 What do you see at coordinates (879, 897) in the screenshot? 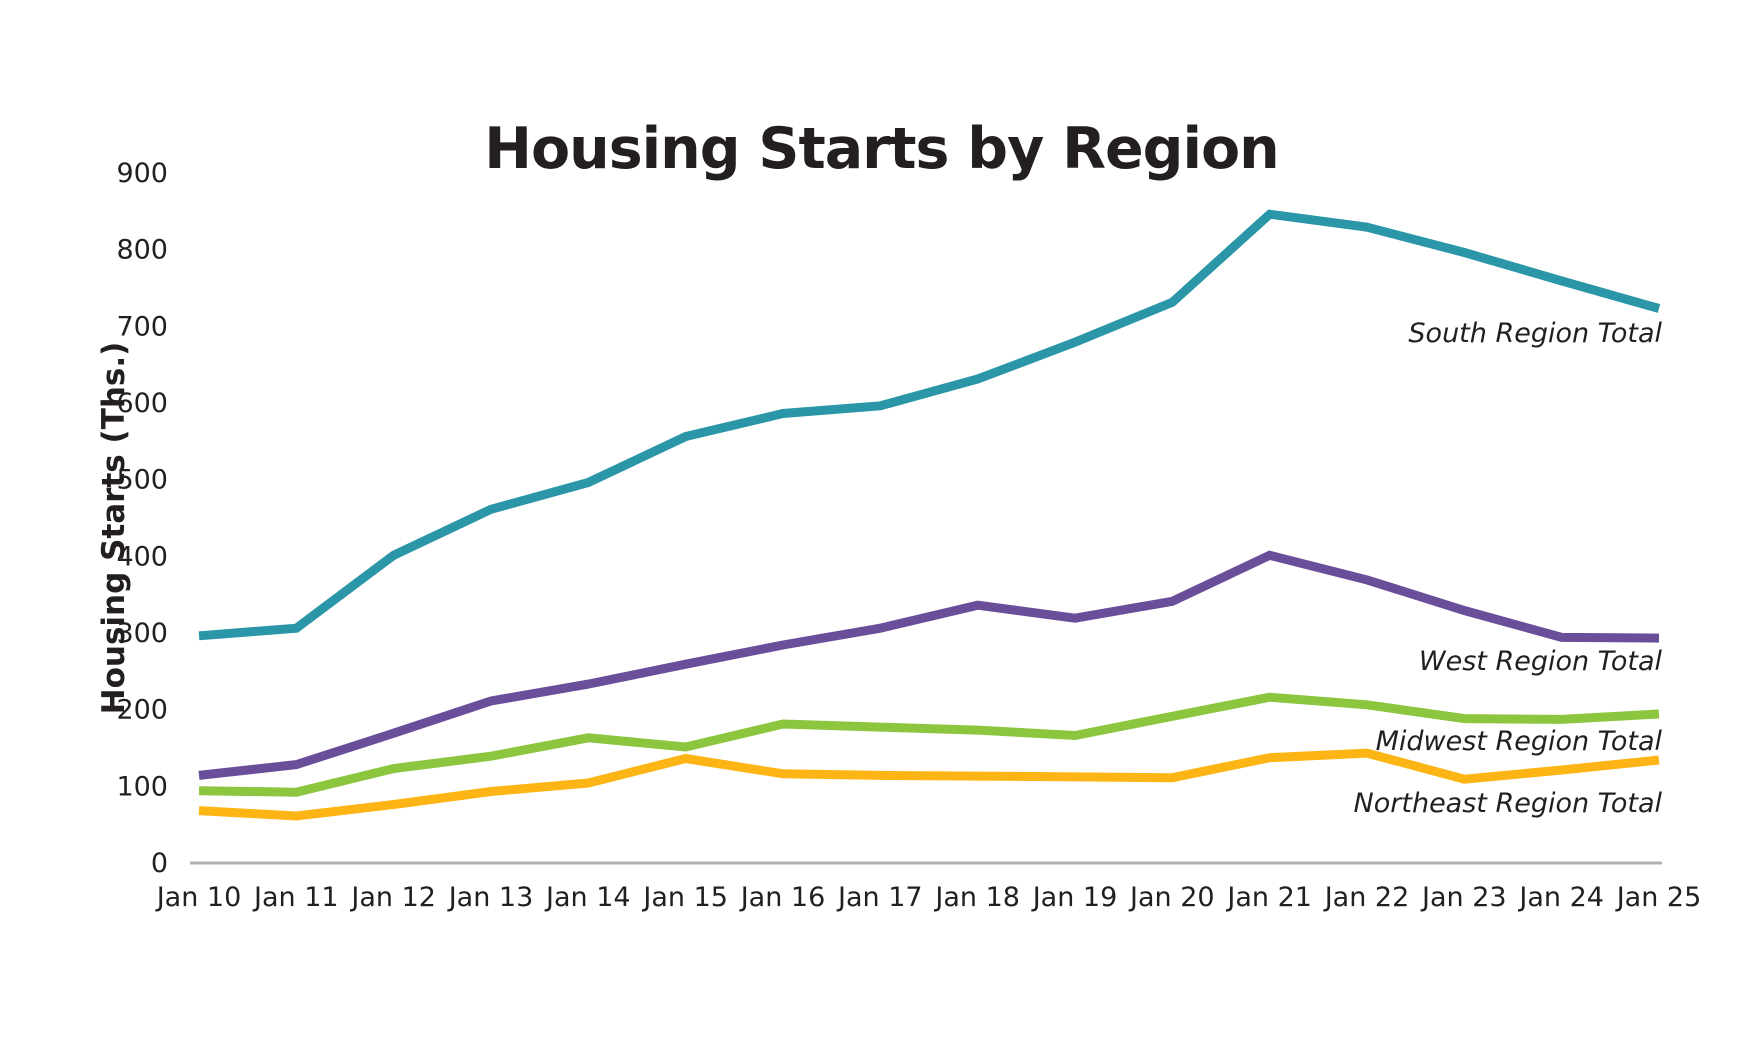
I see `x-tick-label: Jan 17` at bounding box center [879, 897].